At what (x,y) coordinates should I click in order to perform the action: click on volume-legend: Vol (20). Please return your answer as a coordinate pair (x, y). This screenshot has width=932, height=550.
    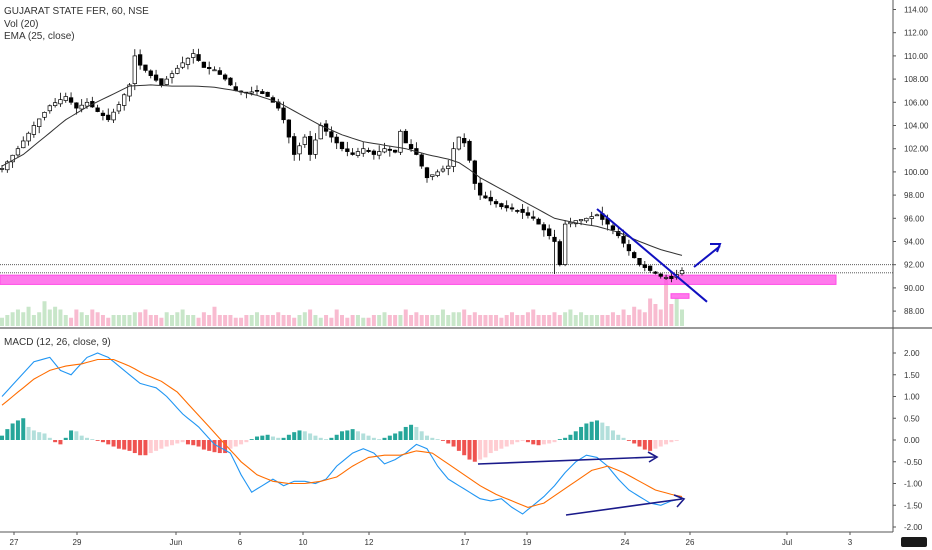
    Looking at the image, I should click on (21, 24).